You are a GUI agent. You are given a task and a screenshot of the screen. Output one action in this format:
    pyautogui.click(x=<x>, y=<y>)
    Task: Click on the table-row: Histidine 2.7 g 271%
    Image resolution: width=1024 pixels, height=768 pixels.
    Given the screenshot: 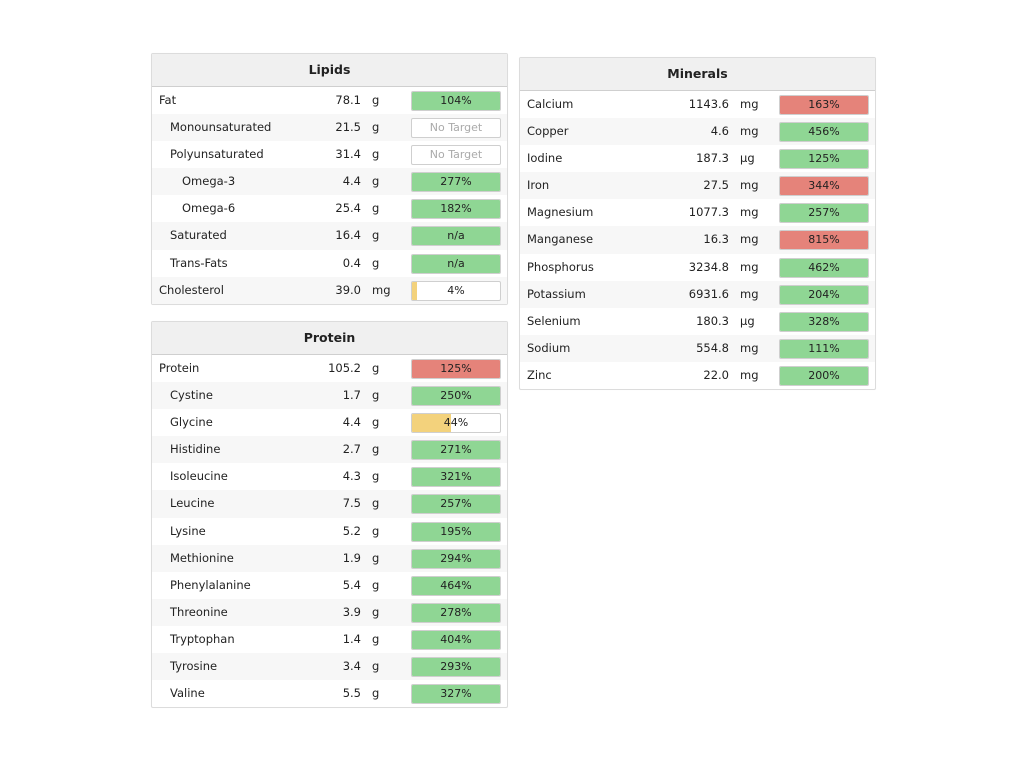 What is the action you would take?
    pyautogui.click(x=329, y=450)
    